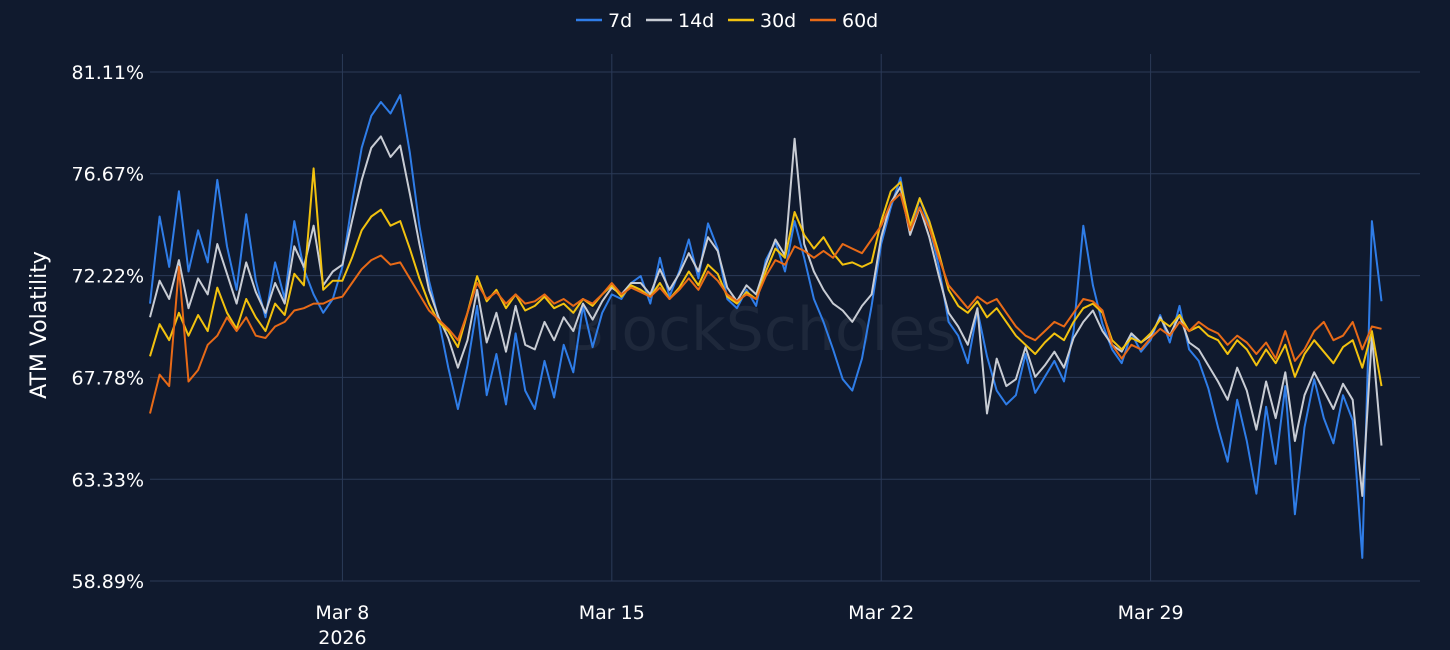 This screenshot has height=650, width=1450. I want to click on legend: 7d 14d 30d 60d, so click(727, 21).